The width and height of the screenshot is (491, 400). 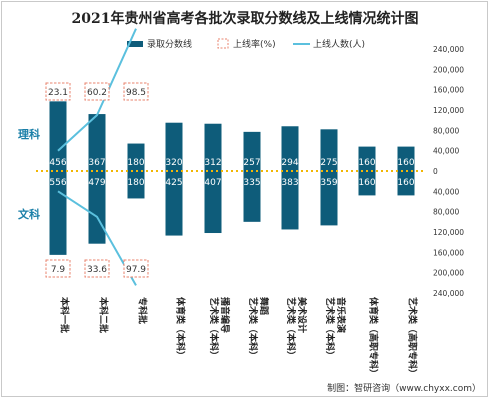 I want to click on value-label-like: 180, so click(x=135, y=163).